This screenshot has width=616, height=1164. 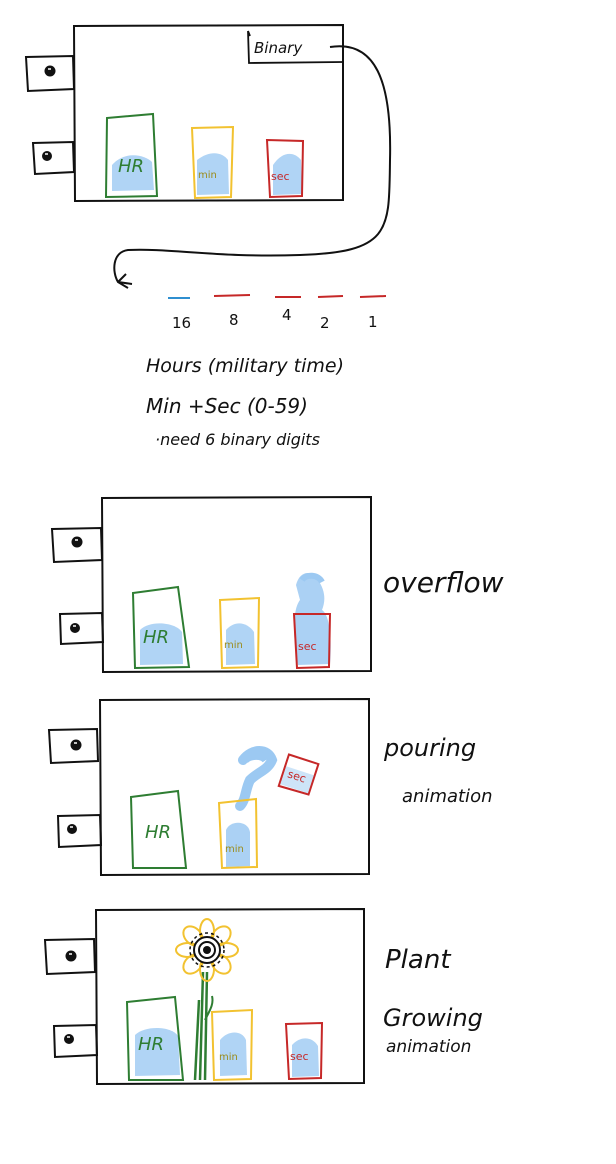 I want to click on bit-2: 2, so click(x=325, y=323).